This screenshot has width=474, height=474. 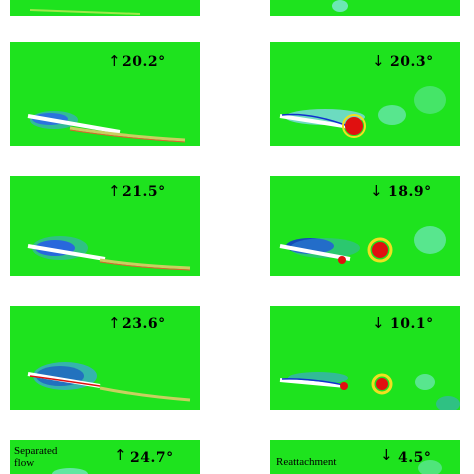 I want to click on panel-L4: Separated flow ↑ 24.7°, so click(x=105, y=457).